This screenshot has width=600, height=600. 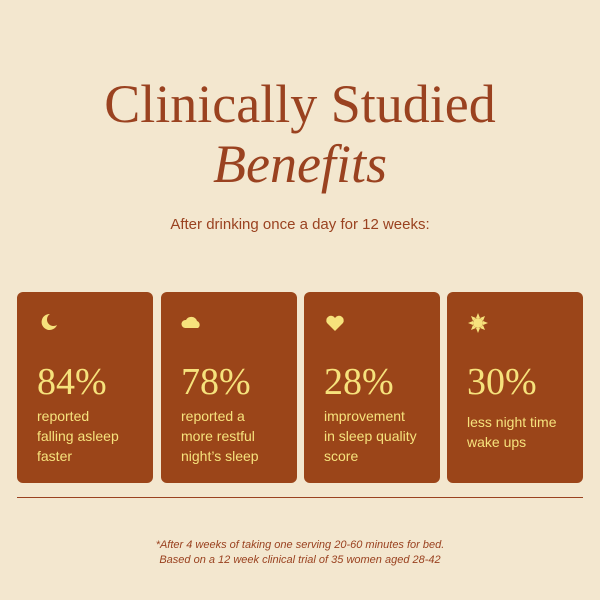 What do you see at coordinates (300, 104) in the screenshot?
I see `title: Clinically Studied` at bounding box center [300, 104].